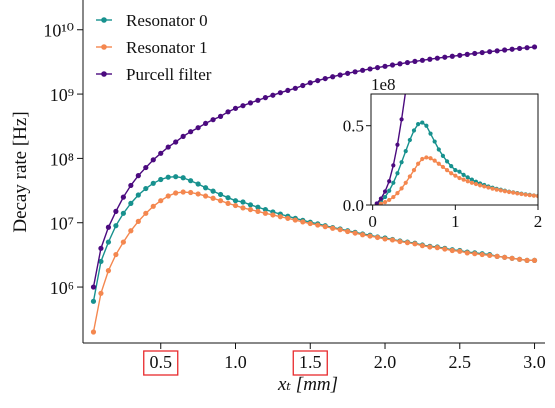 This screenshot has width=555, height=408. Describe the element at coordinates (353, 205) in the screenshot. I see `inset-y-tick-label: 0.0` at that location.